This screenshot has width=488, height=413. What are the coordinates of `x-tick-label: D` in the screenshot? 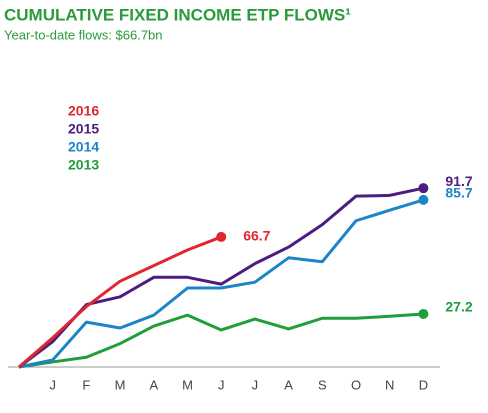 It's located at (423, 384).